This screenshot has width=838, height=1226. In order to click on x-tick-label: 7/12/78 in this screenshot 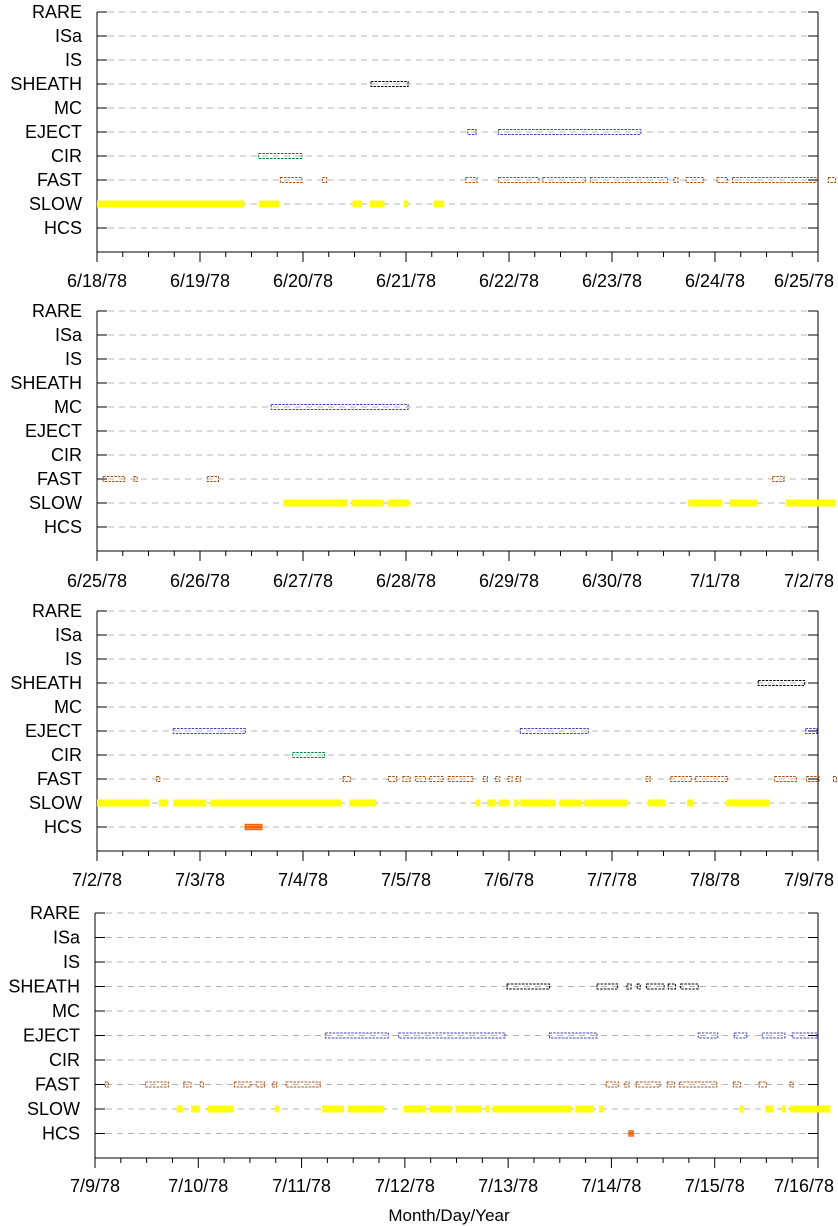, I will do `click(405, 1186)`.